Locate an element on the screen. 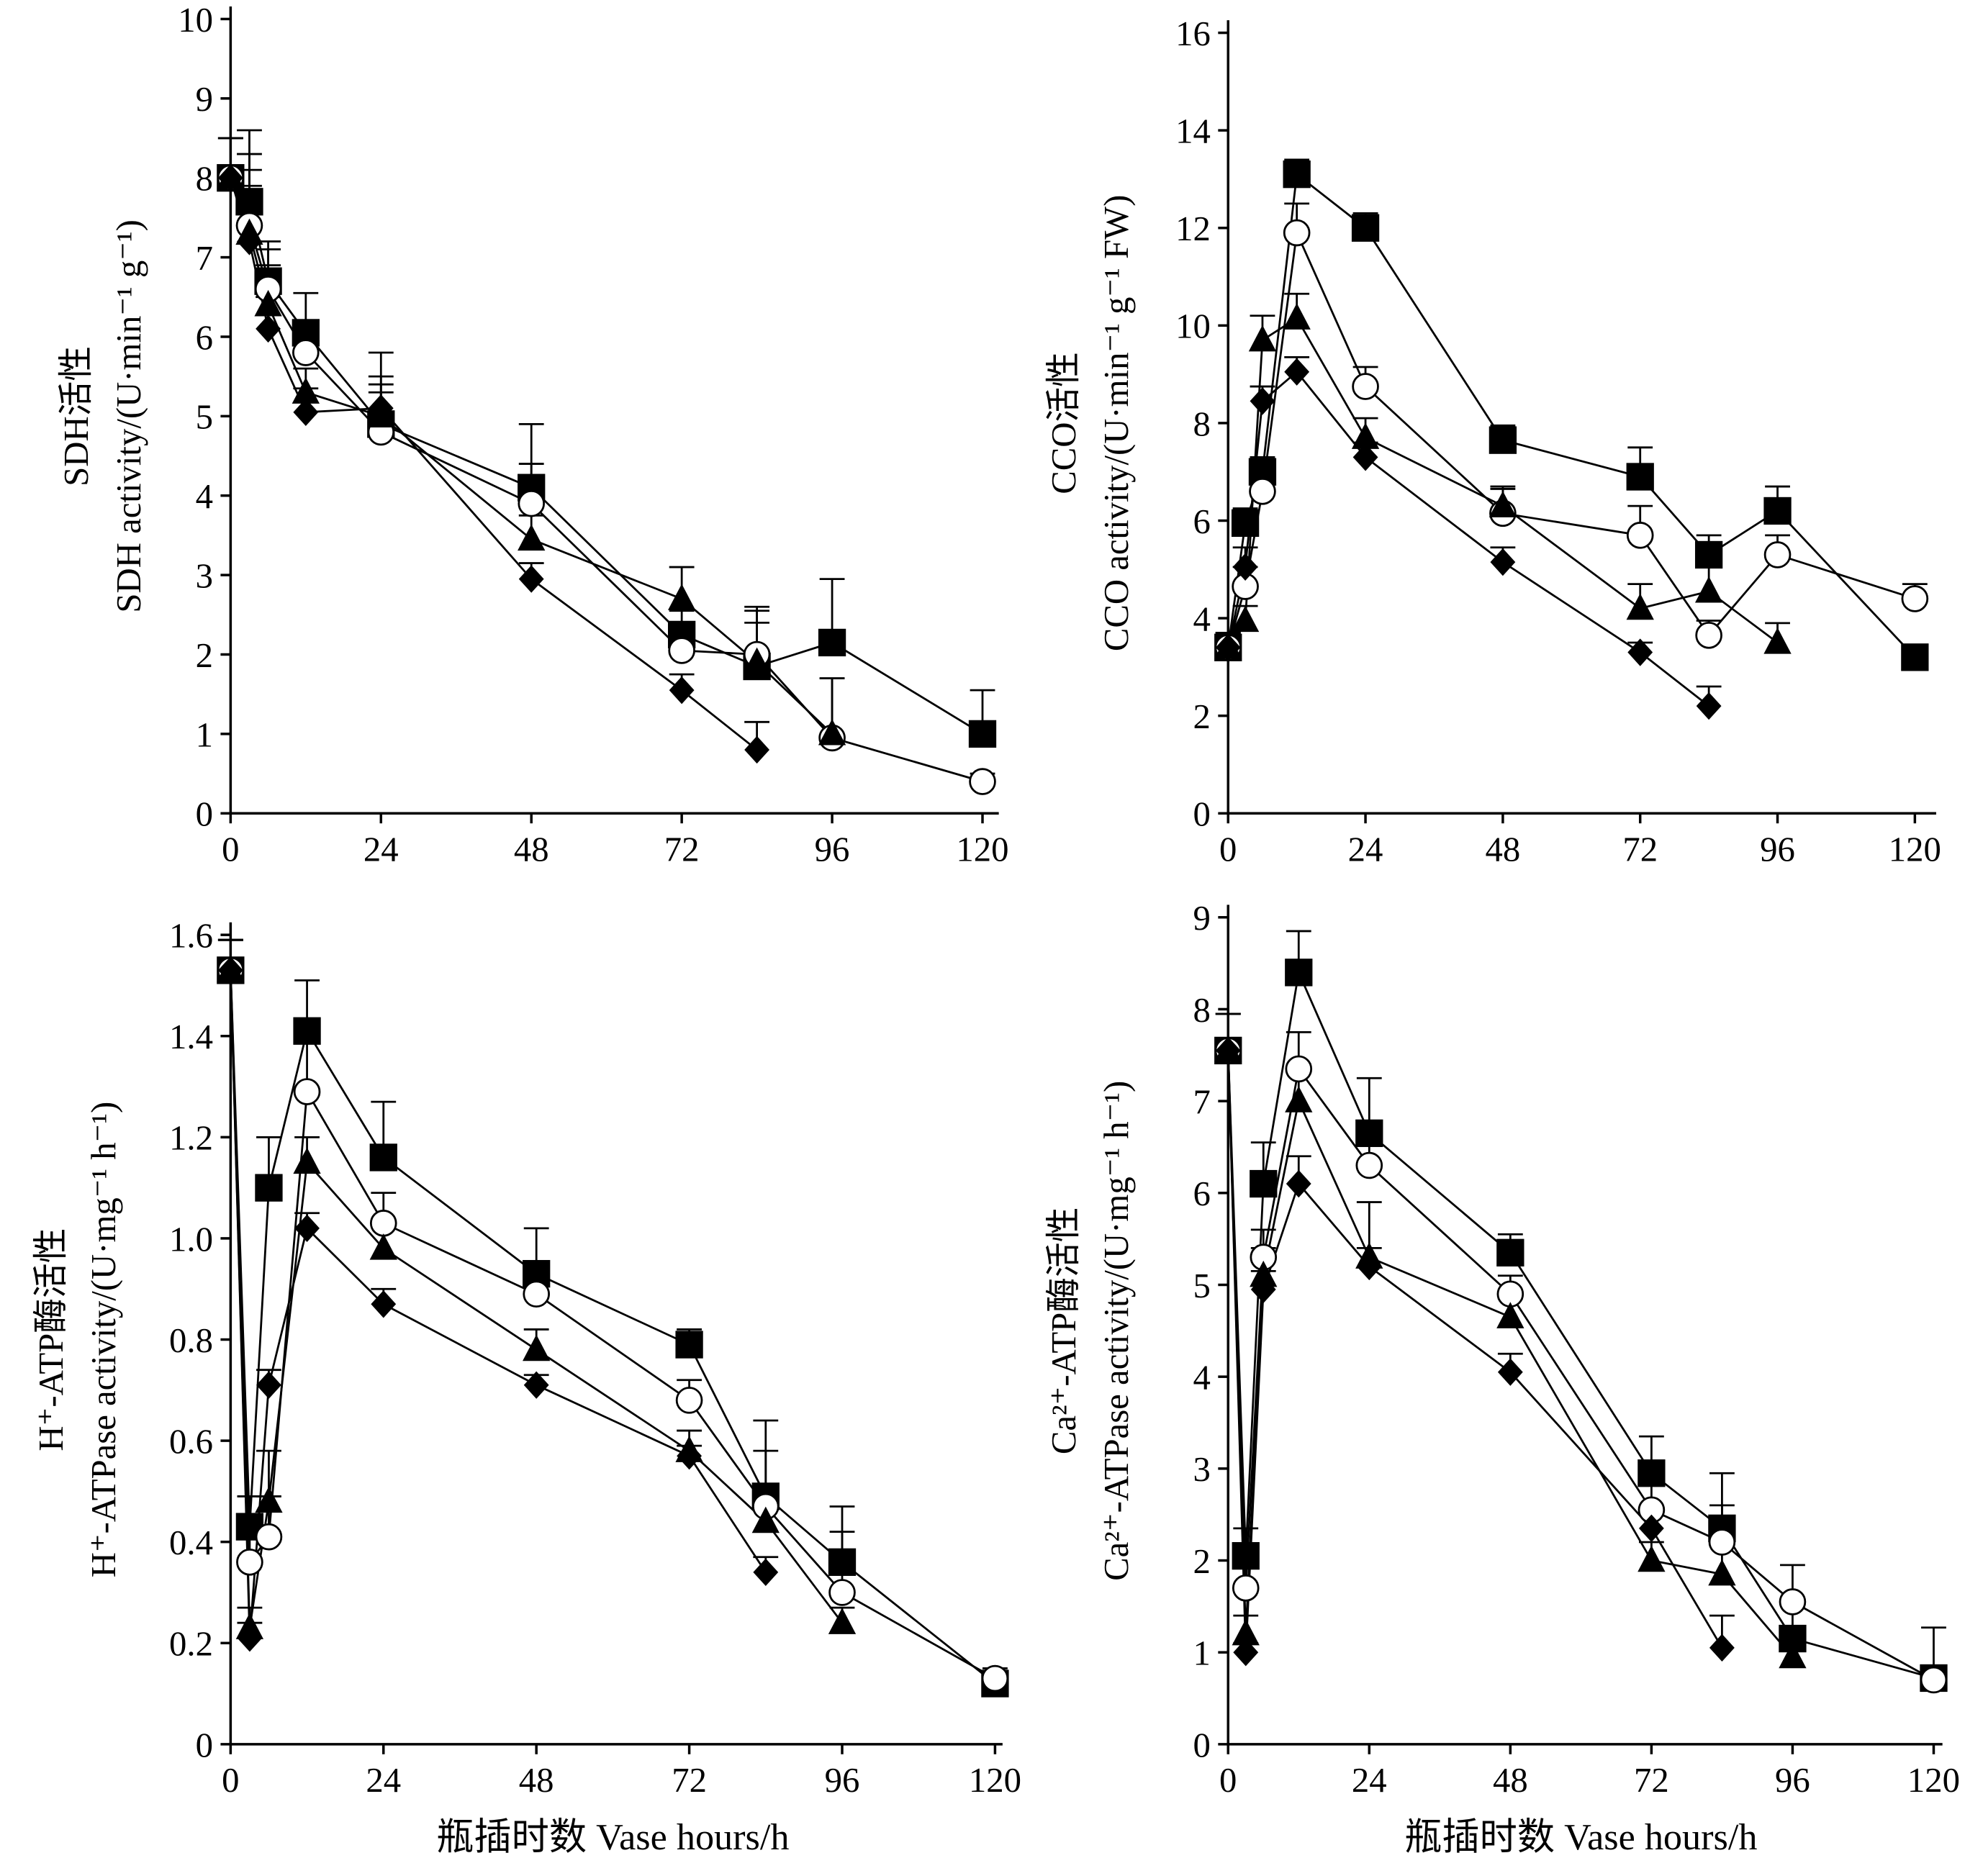  y-tick-label: 1.6 is located at coordinates (191, 936).